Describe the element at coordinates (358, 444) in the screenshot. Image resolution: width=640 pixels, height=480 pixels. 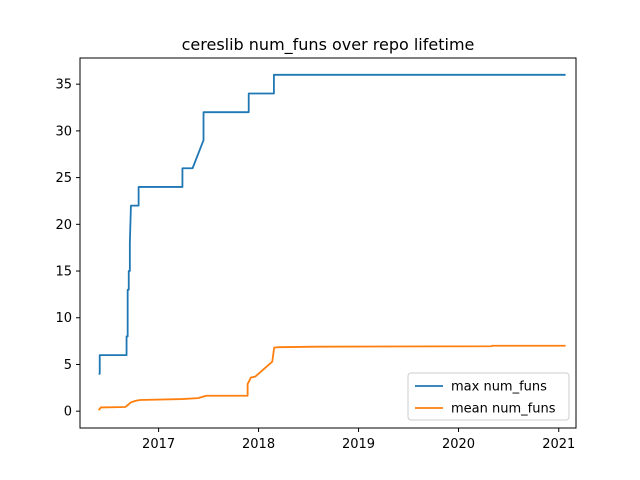
I see `x-tick-label: 2019` at that location.